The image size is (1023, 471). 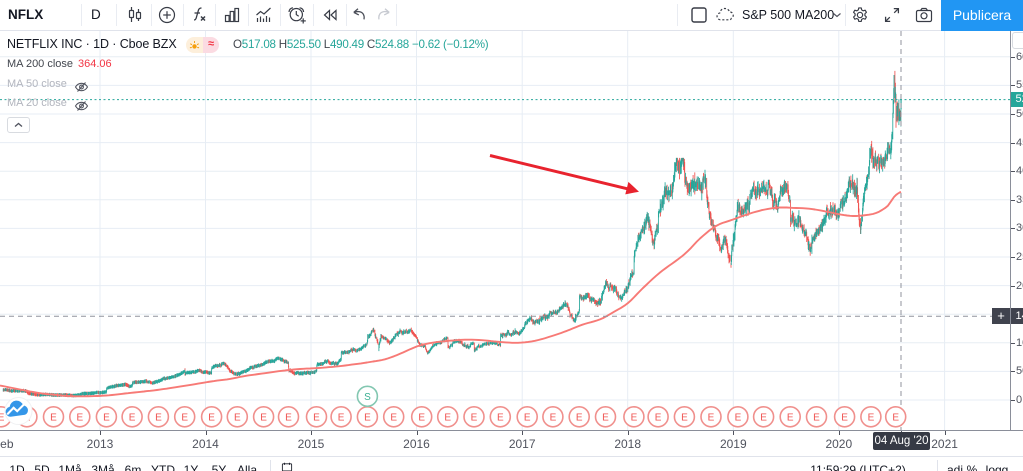 I want to click on svg-text: S, so click(x=367, y=397).